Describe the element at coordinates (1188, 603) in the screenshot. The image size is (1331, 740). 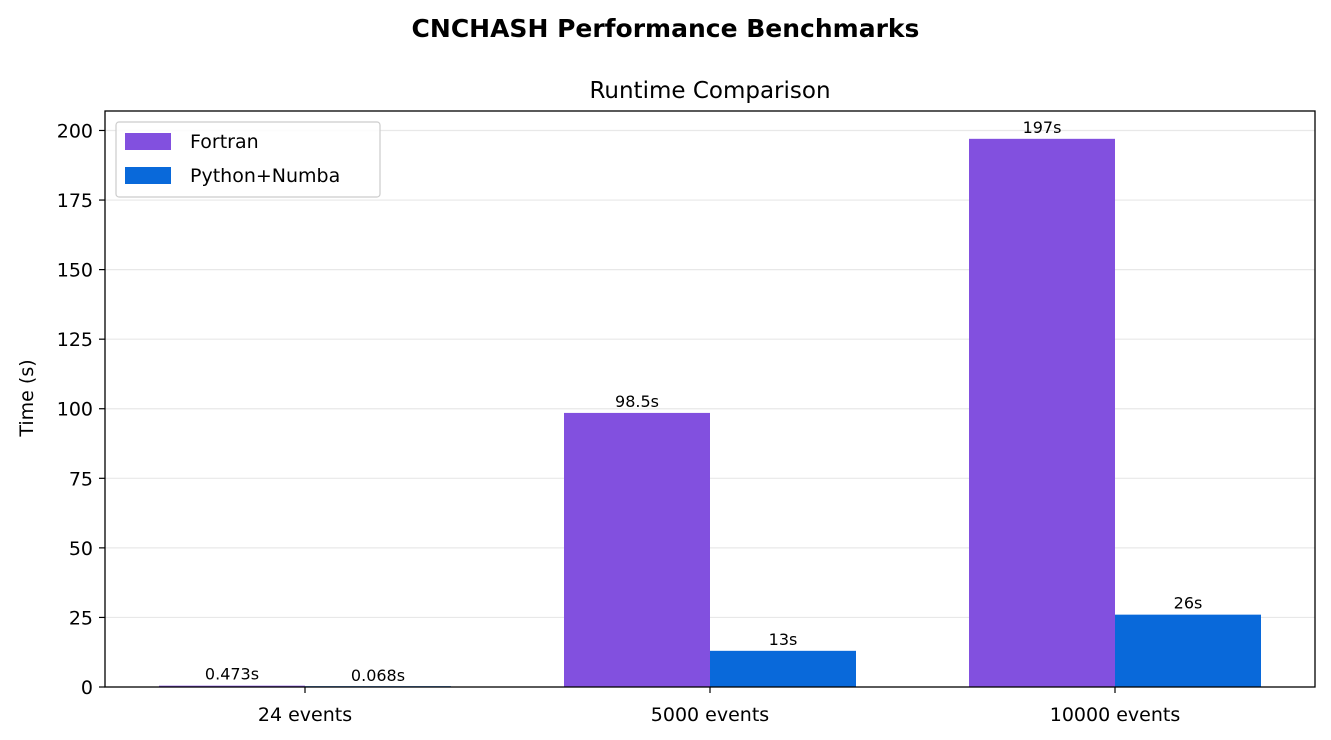
I see `bar-data-label: 26s` at that location.